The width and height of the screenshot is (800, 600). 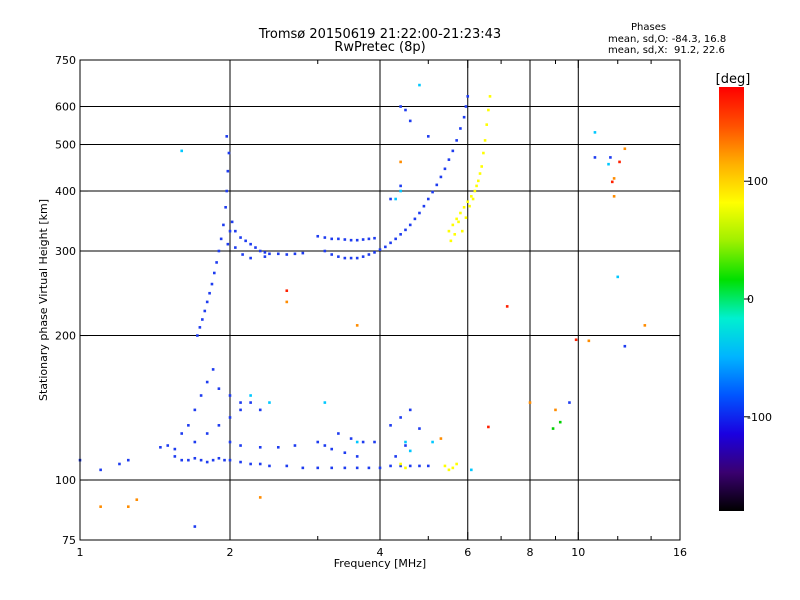 What do you see at coordinates (380, 34) in the screenshot?
I see `chart-title: Tromsø 20150619 21:22:00-21:23:43` at bounding box center [380, 34].